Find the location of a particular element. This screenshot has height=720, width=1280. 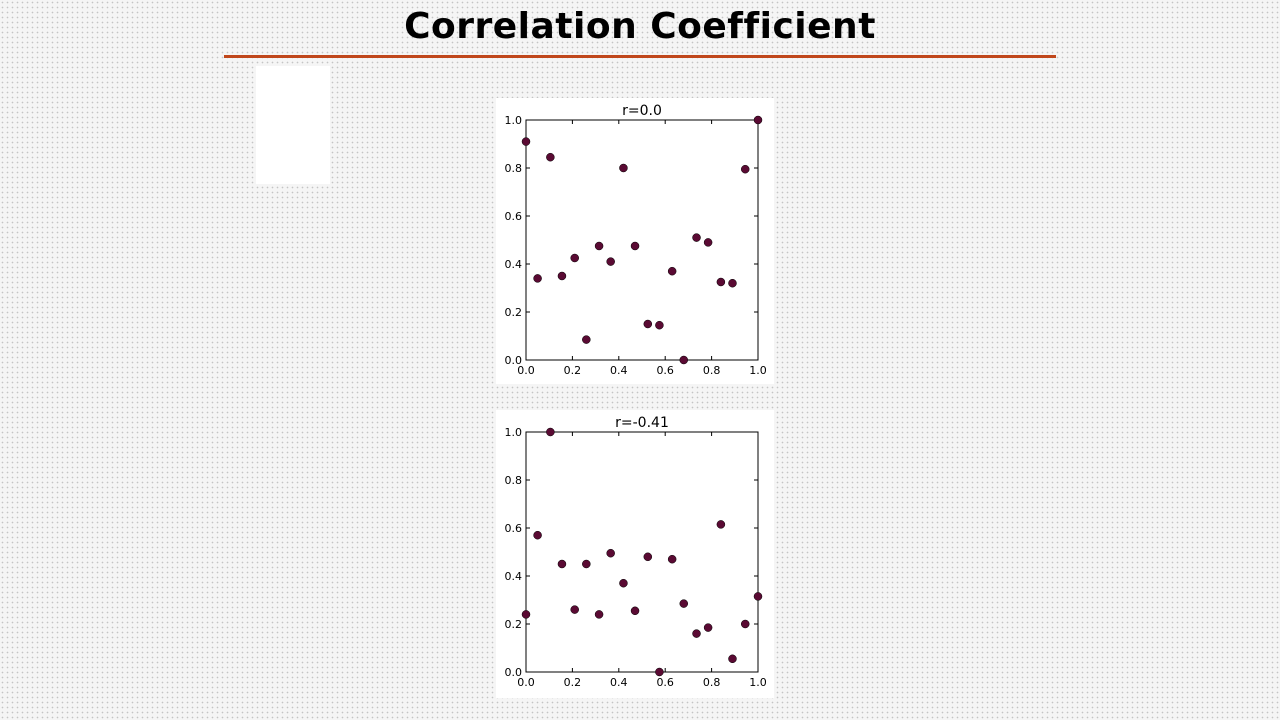

blank-placeholder-box is located at coordinates (293, 125).